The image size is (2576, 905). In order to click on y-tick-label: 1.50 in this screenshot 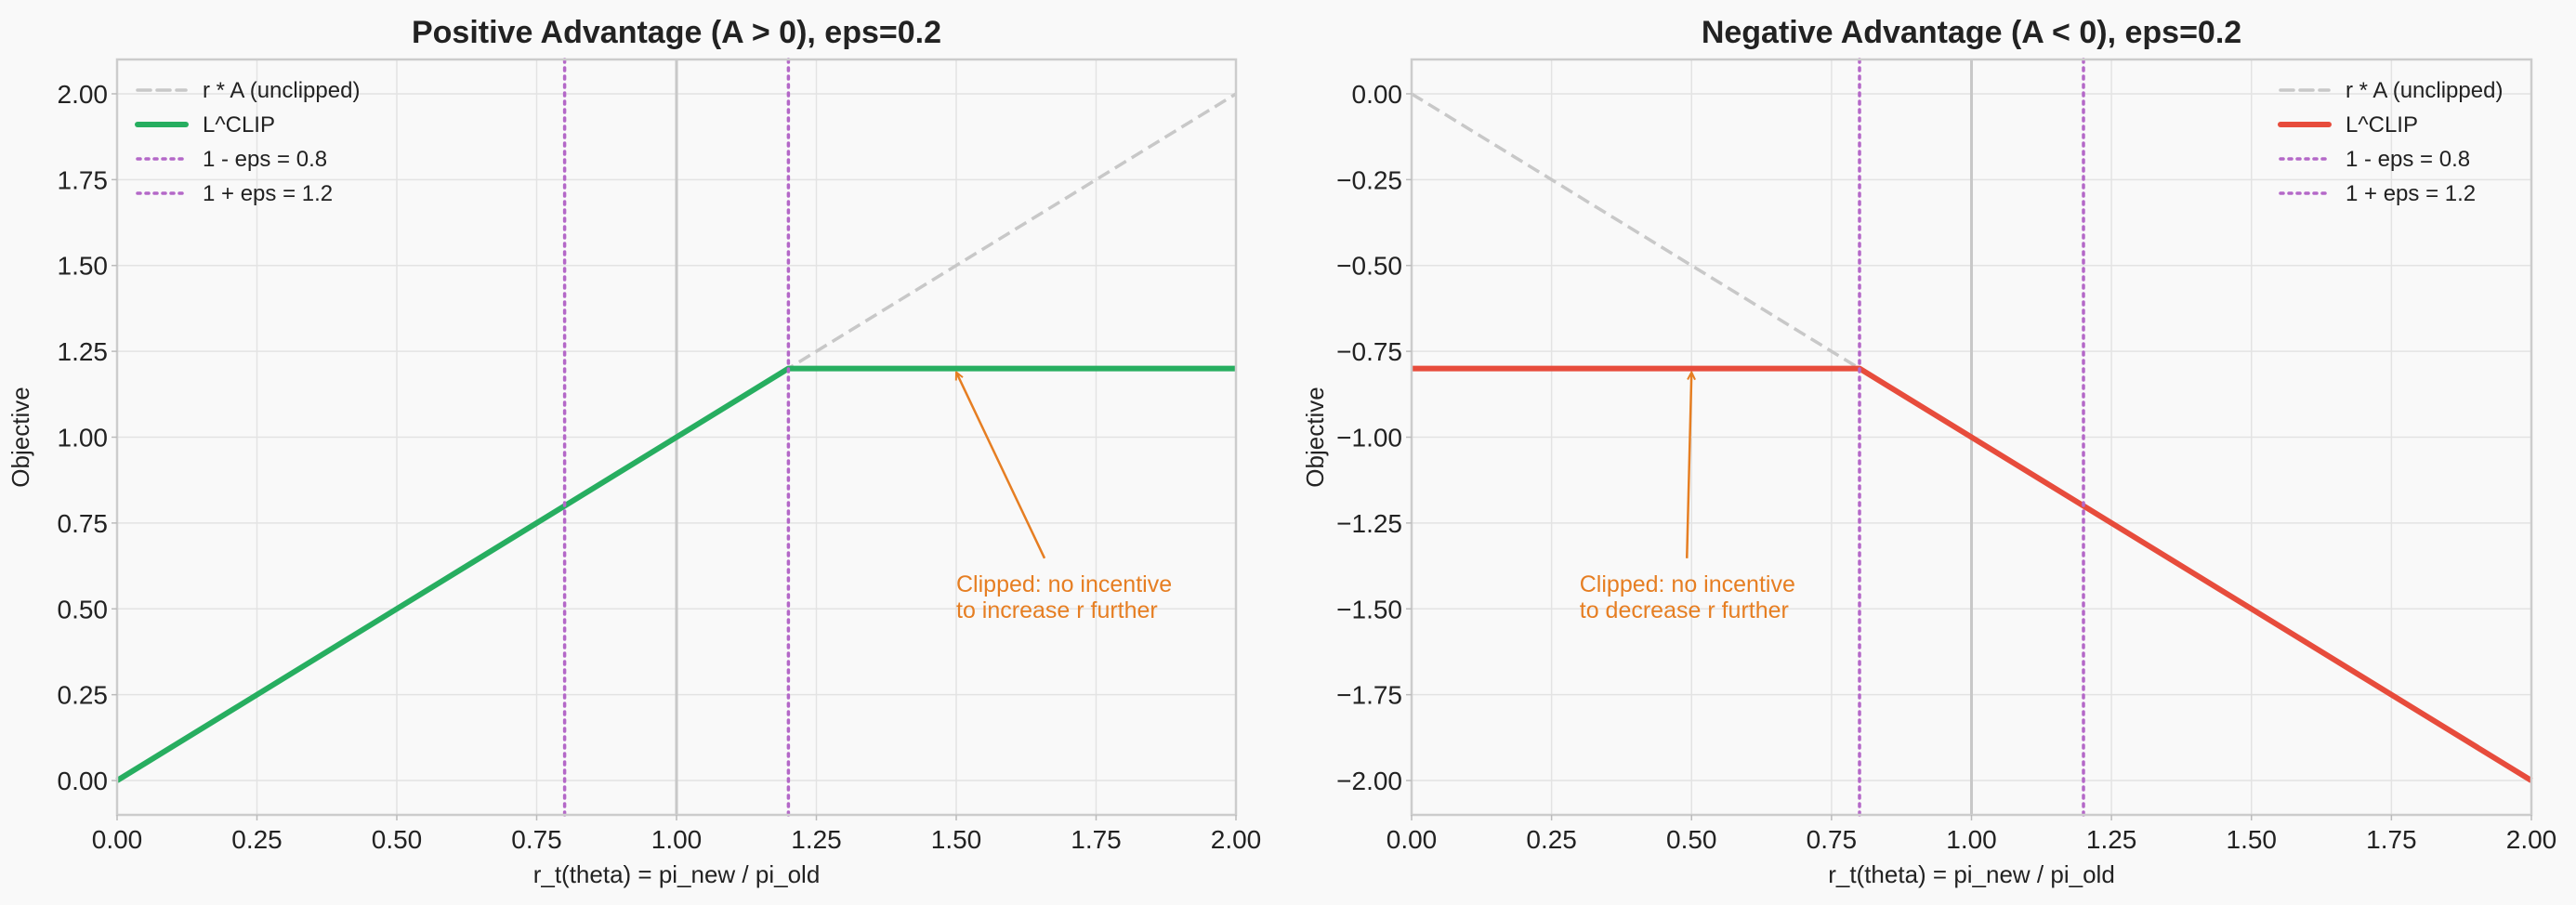, I will do `click(83, 266)`.